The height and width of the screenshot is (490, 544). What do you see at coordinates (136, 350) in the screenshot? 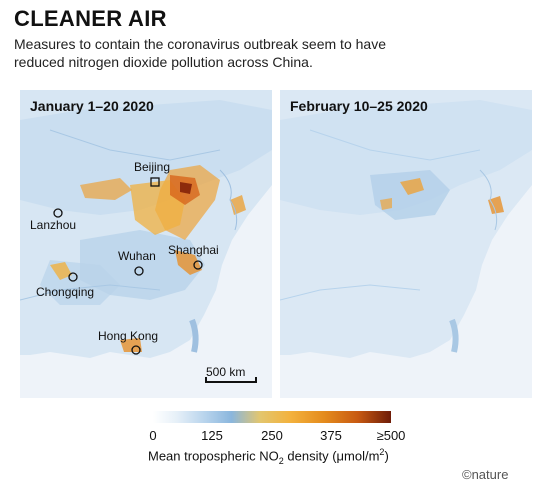
I see `hong-kong-marker` at bounding box center [136, 350].